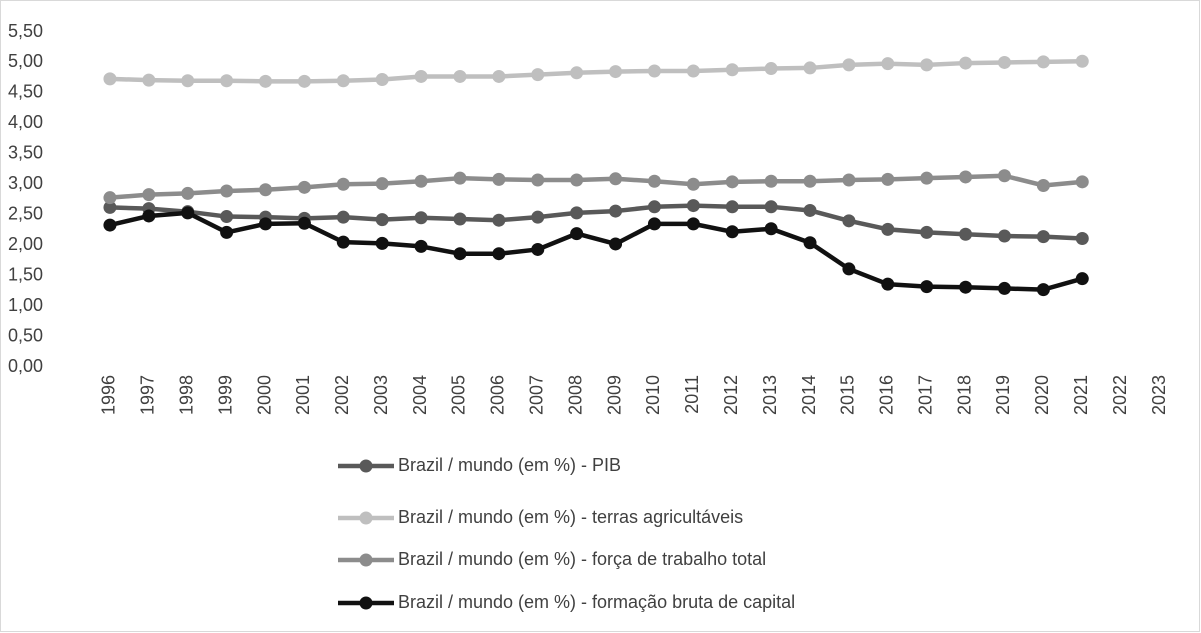 The height and width of the screenshot is (633, 1201). I want to click on y-tick-label: 3,00, so click(25, 183).